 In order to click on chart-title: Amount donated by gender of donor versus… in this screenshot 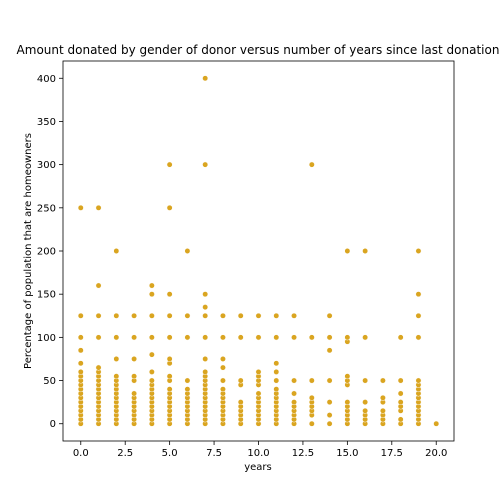, I will do `click(258, 50)`.